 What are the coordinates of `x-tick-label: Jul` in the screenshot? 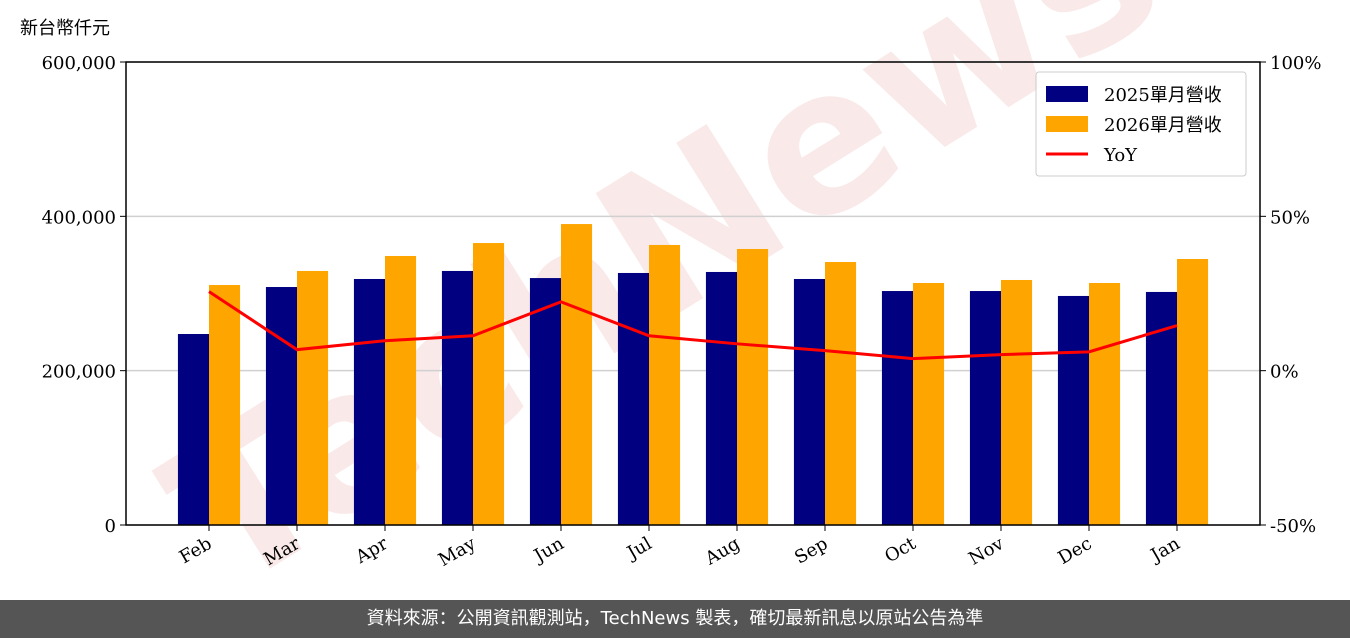 It's located at (639, 549).